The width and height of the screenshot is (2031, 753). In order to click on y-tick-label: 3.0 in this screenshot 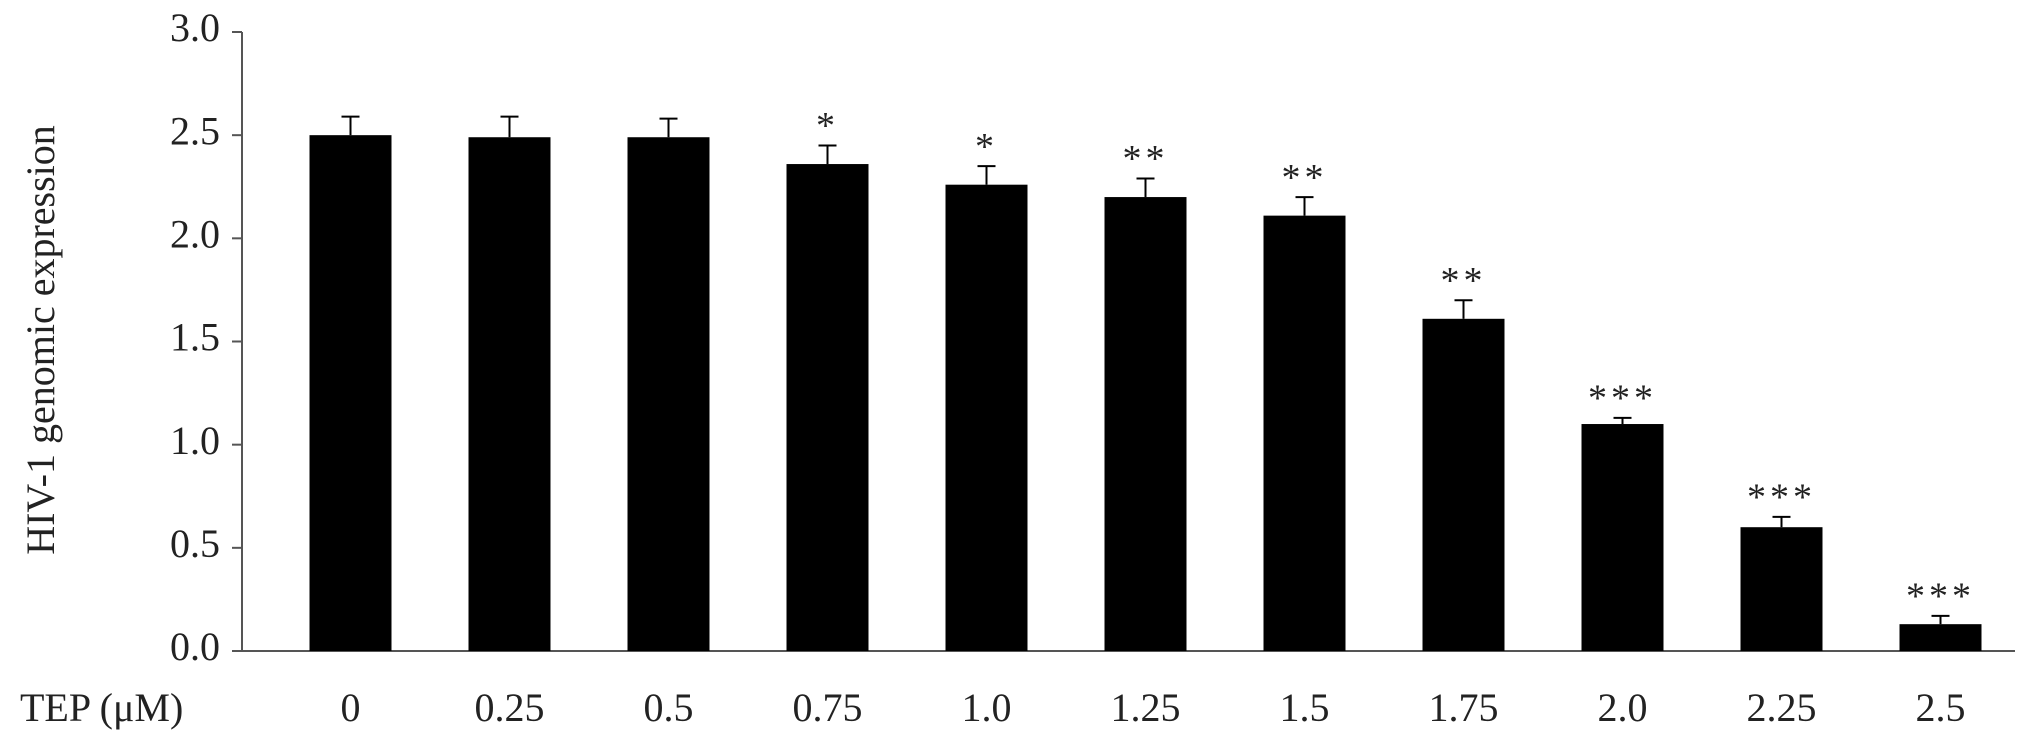, I will do `click(195, 27)`.